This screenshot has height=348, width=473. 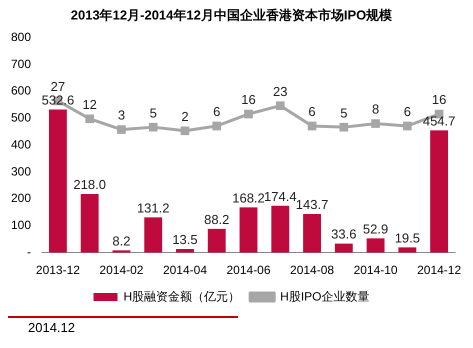 I want to click on data-label: 8, so click(x=376, y=109).